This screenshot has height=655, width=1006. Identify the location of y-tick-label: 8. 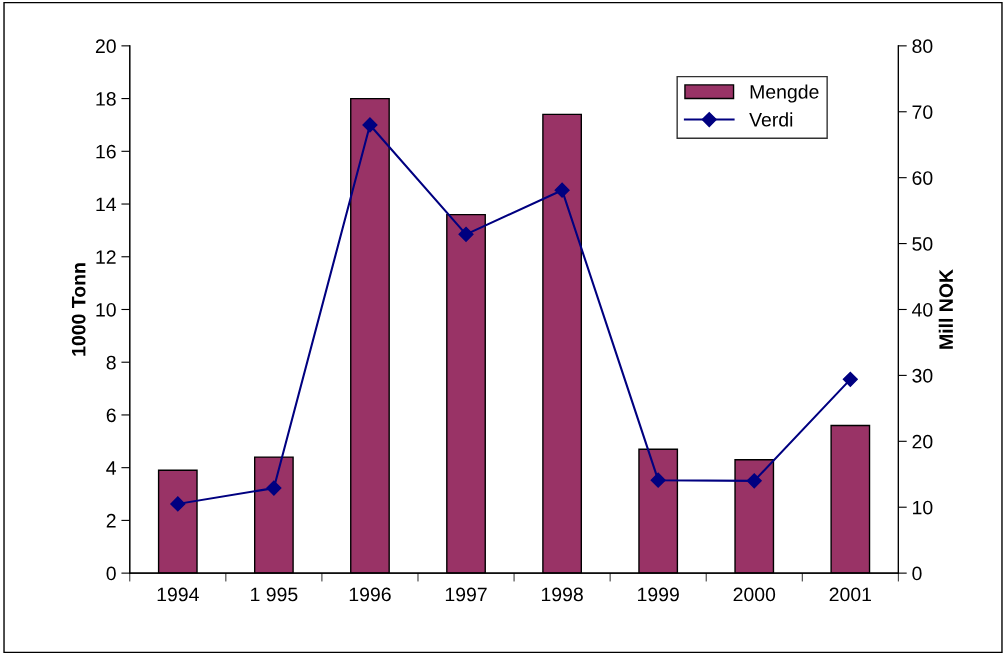
(111, 362).